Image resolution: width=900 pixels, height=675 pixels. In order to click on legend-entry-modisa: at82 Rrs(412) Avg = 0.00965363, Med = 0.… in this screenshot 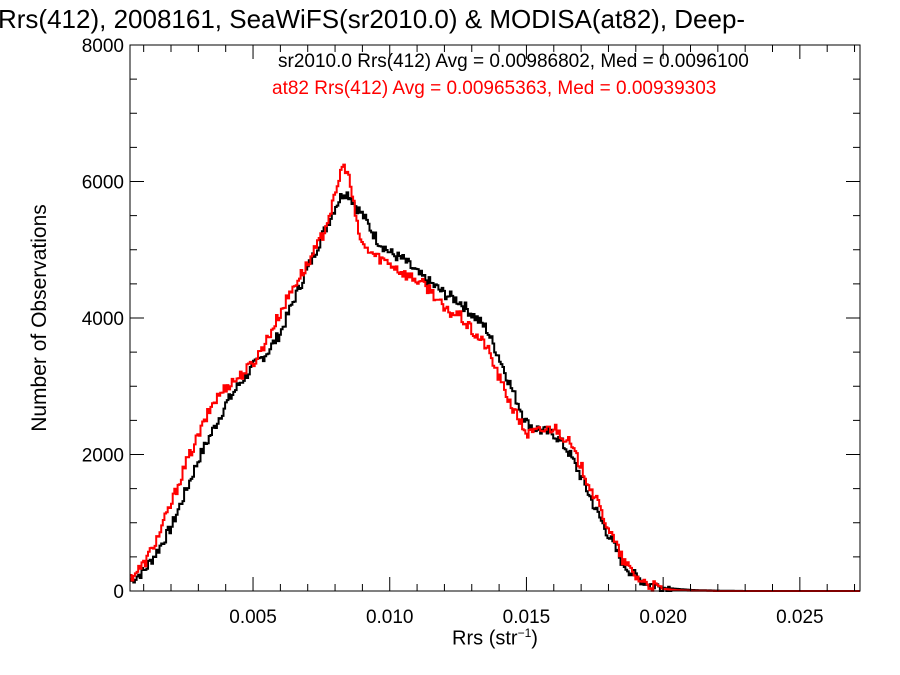, I will do `click(494, 88)`.